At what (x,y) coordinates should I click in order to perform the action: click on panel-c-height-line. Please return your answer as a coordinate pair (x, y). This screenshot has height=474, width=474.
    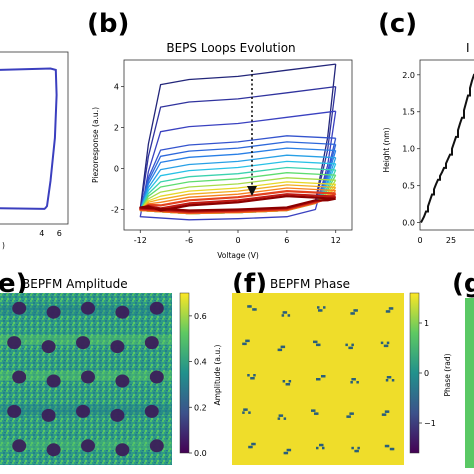
    Looking at the image, I should click on (447, 148).